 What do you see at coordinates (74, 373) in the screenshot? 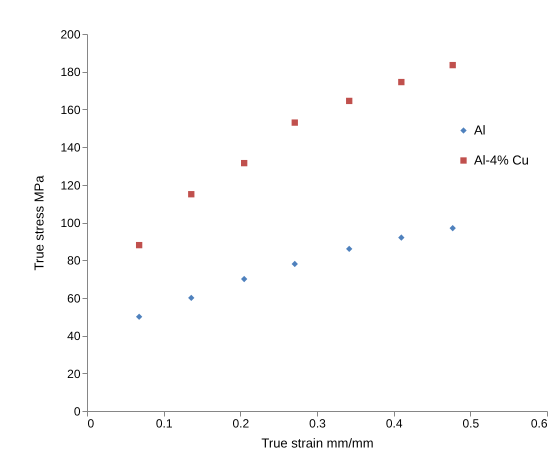
I see `y-tick-label: 20` at bounding box center [74, 373].